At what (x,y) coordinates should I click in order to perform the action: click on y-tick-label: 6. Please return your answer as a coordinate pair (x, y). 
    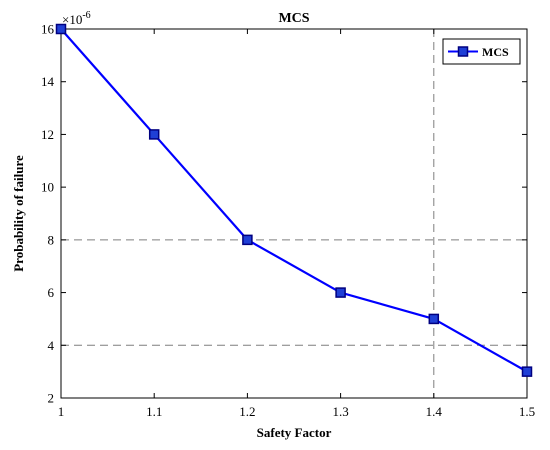
    Looking at the image, I should click on (51, 292).